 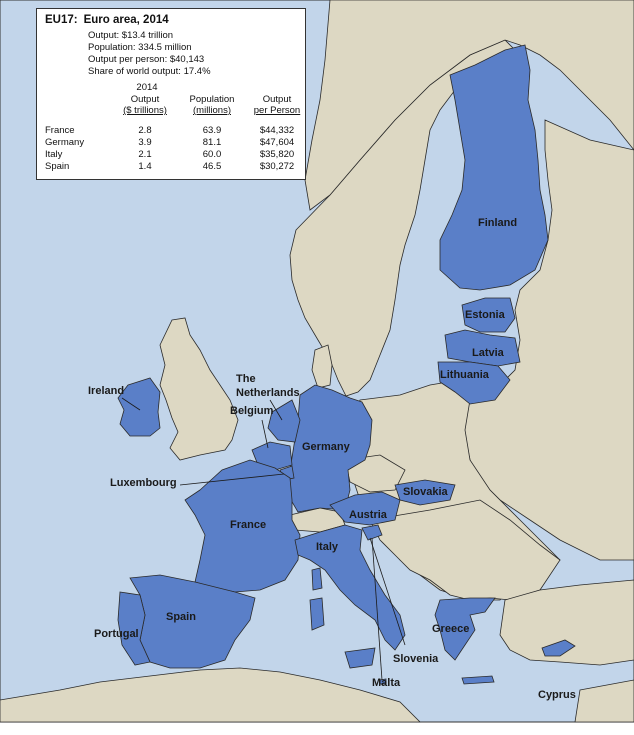 I want to click on col-header-population: Population (millions), so click(x=212, y=105).